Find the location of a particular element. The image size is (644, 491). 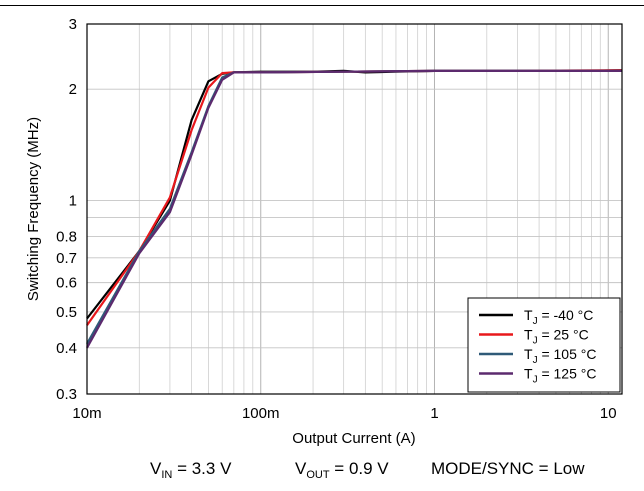

legend-label: TJ = 125 °C is located at coordinates (560, 376).